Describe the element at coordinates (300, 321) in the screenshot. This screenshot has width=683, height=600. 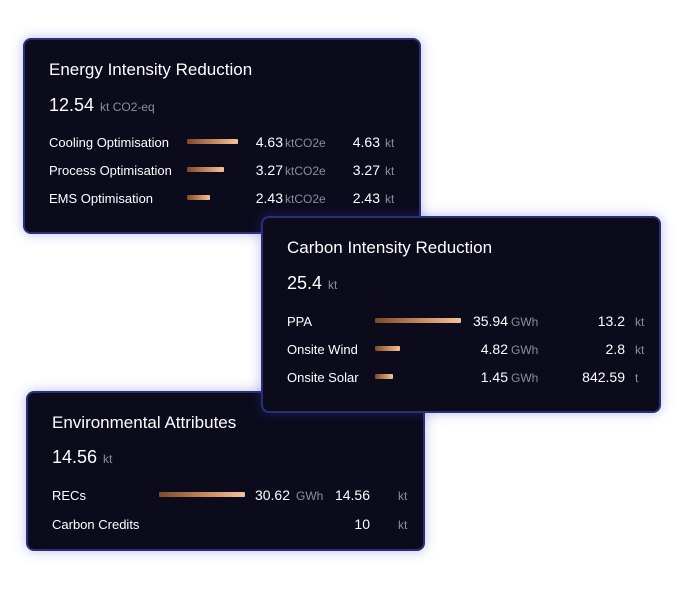
I see `row-label: PPA` at that location.